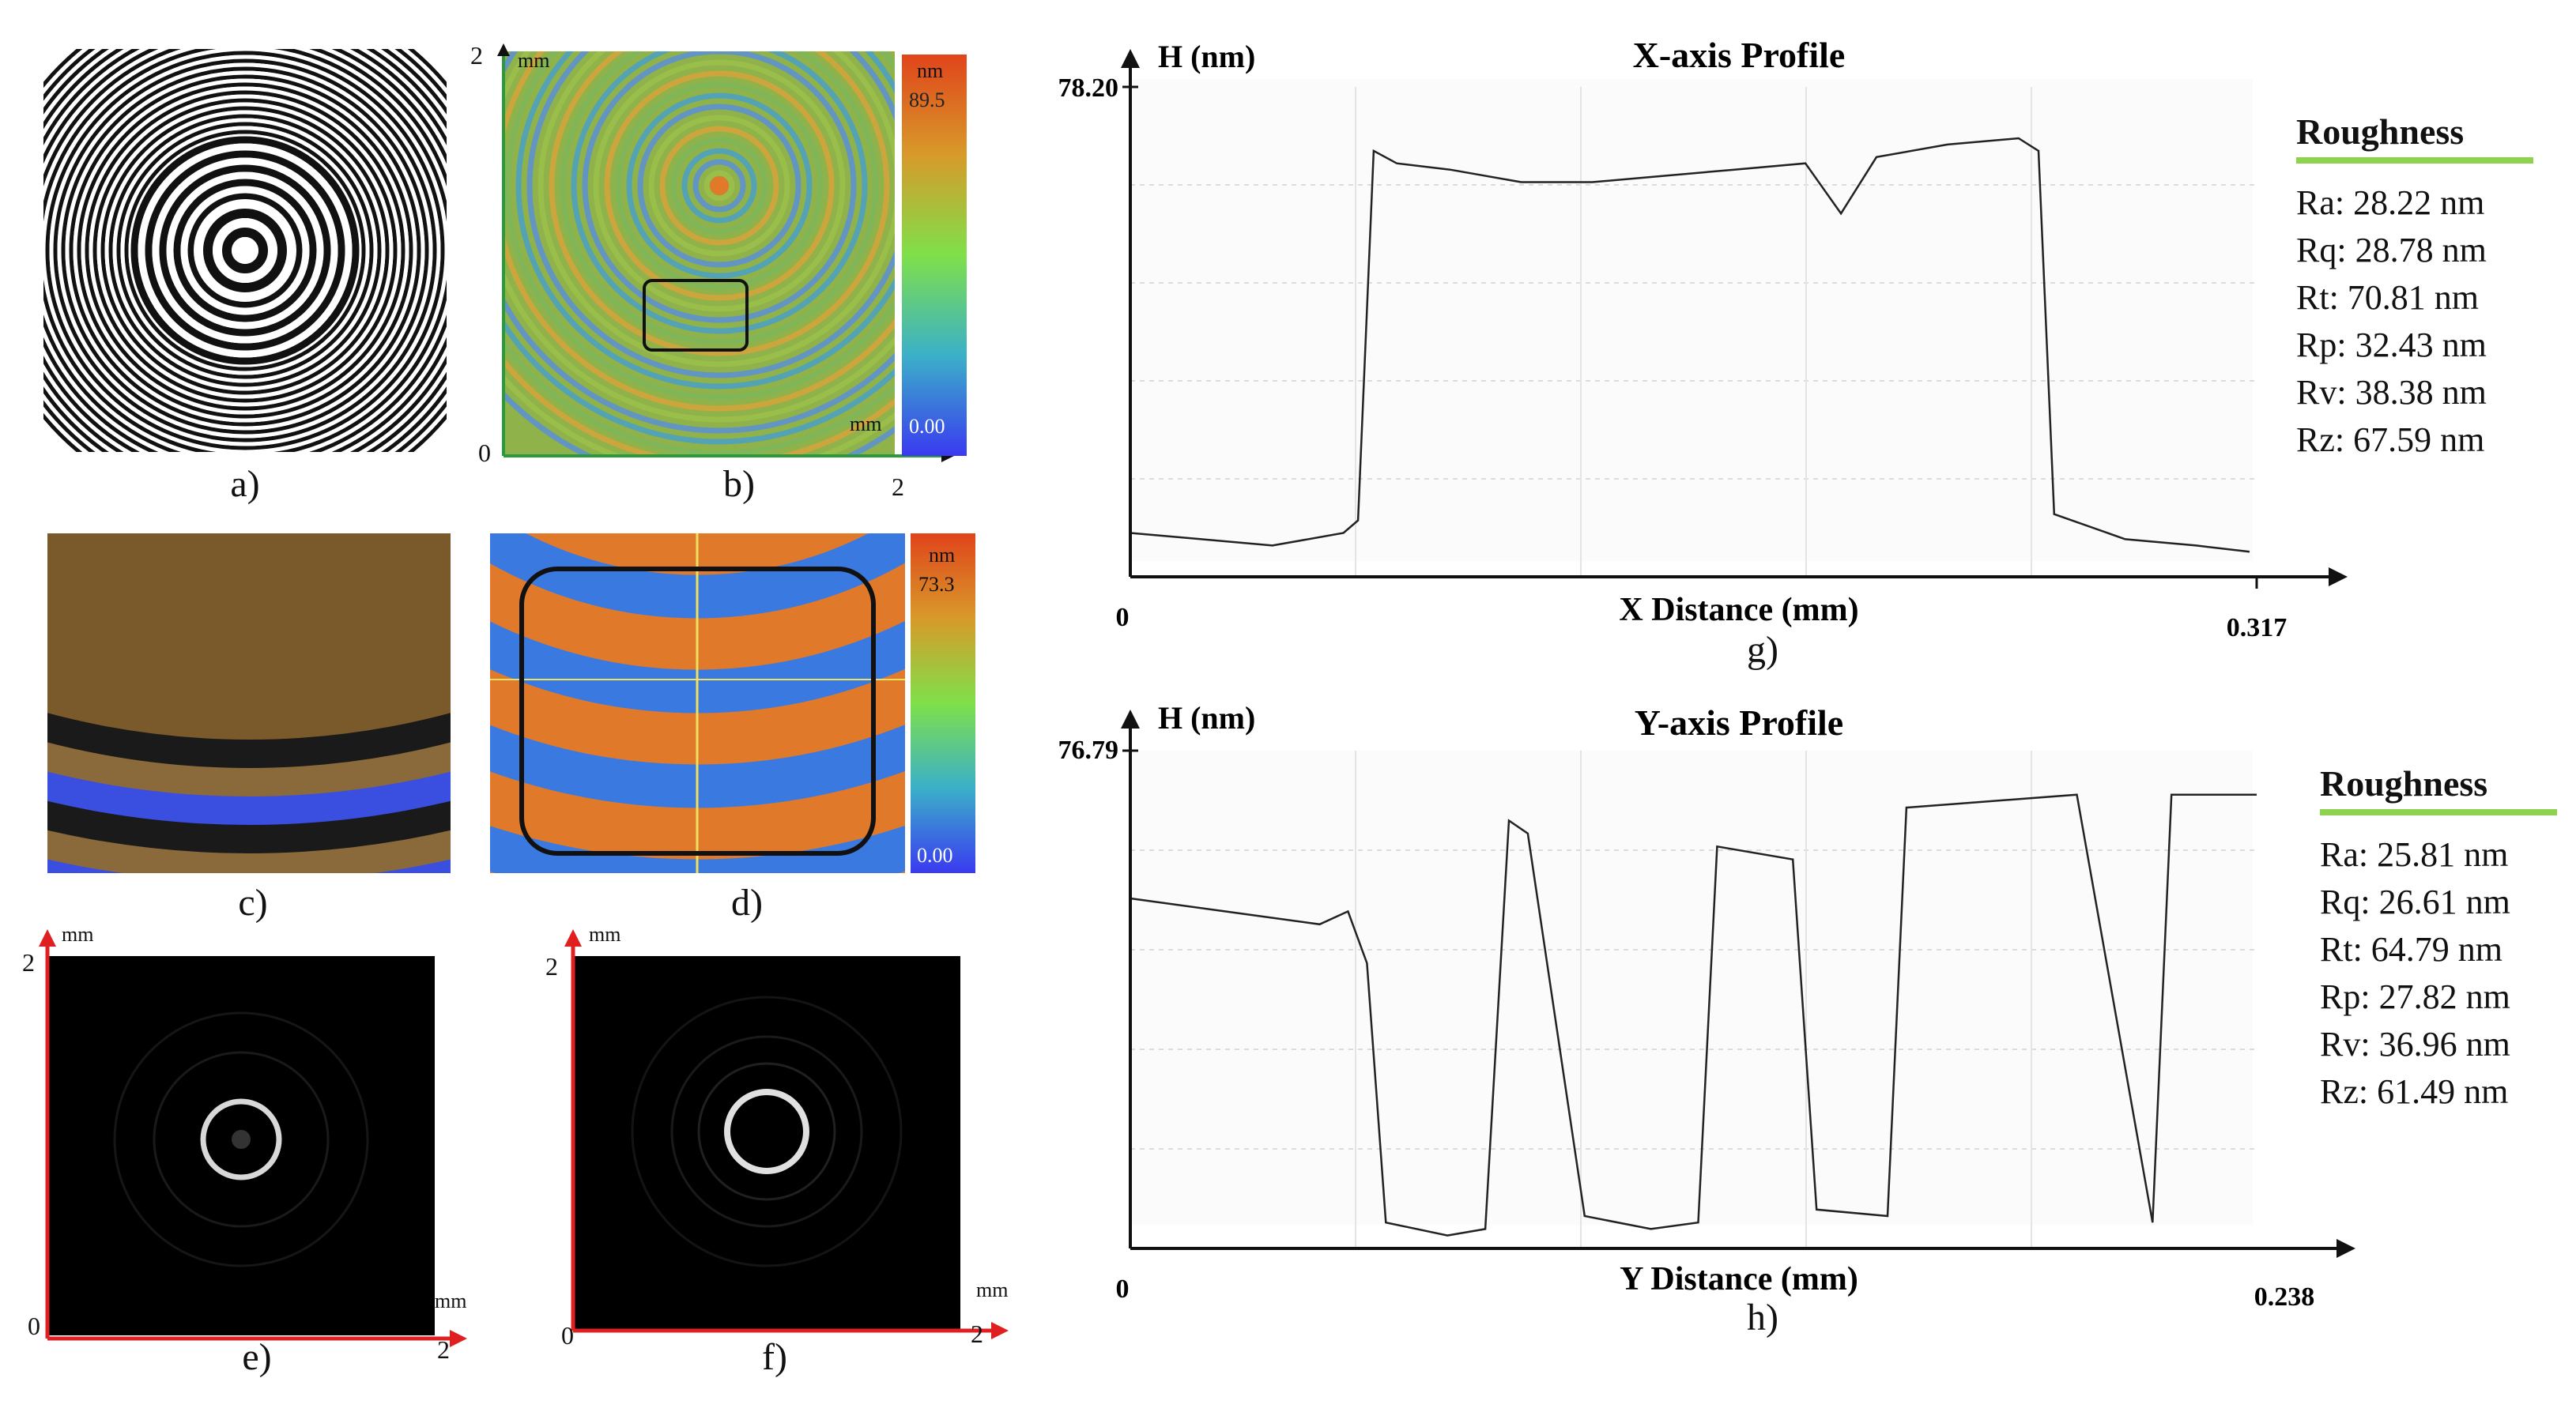  What do you see at coordinates (934, 255) in the screenshot?
I see `panel-b-colorbar` at bounding box center [934, 255].